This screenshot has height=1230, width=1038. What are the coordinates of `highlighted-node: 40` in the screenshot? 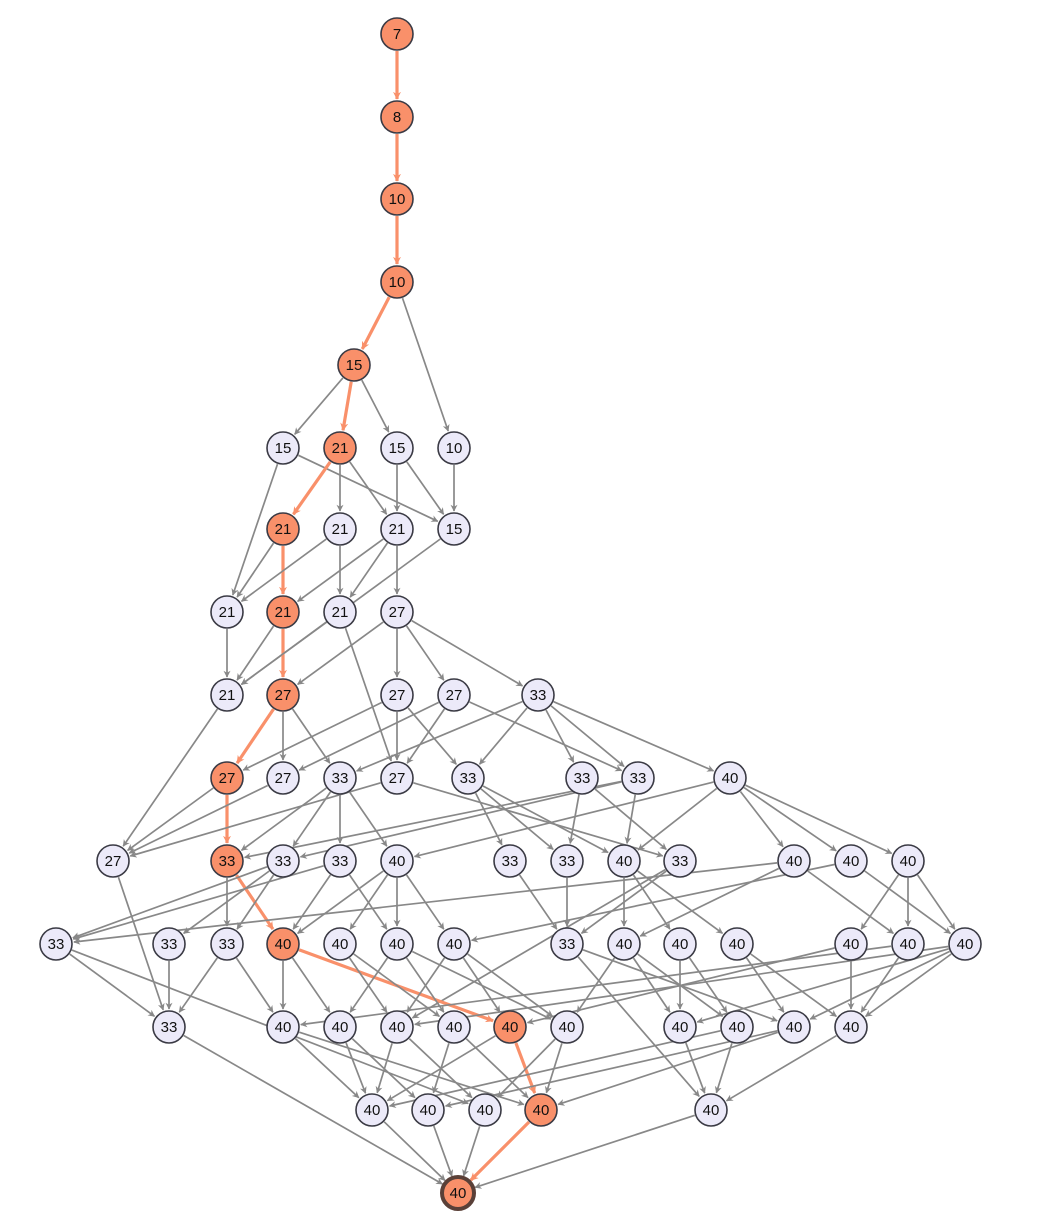 It's located at (541, 1110).